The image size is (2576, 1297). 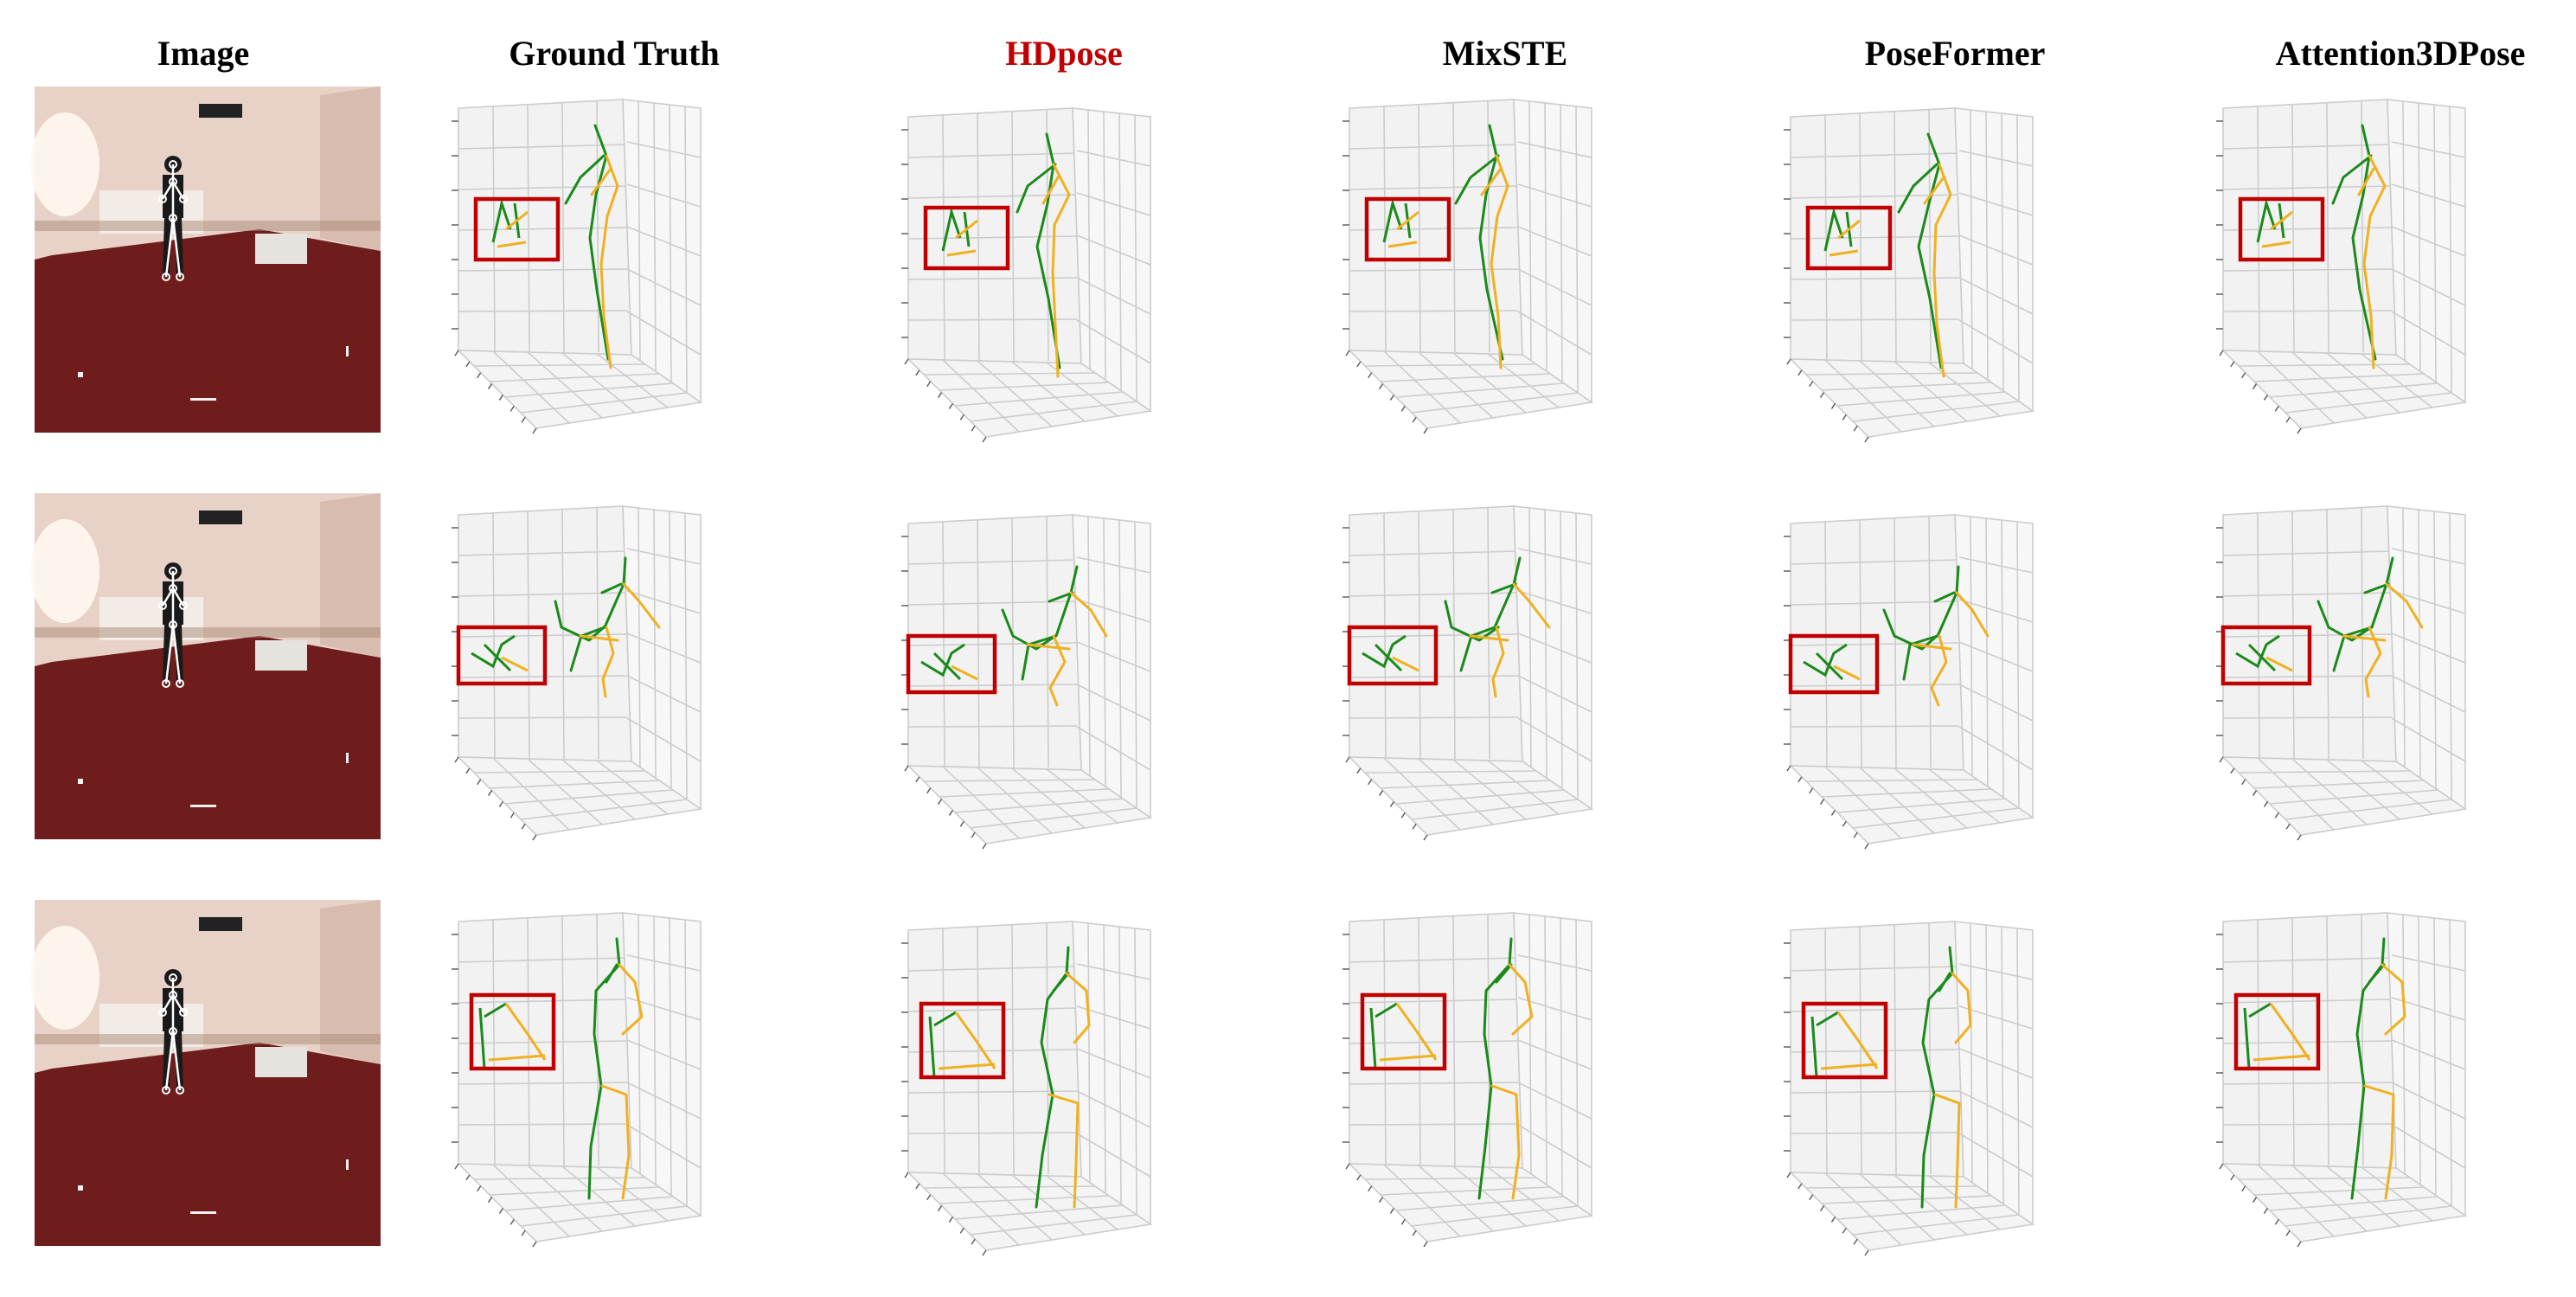 I want to click on header-mixste: MixSTE, so click(x=1505, y=53).